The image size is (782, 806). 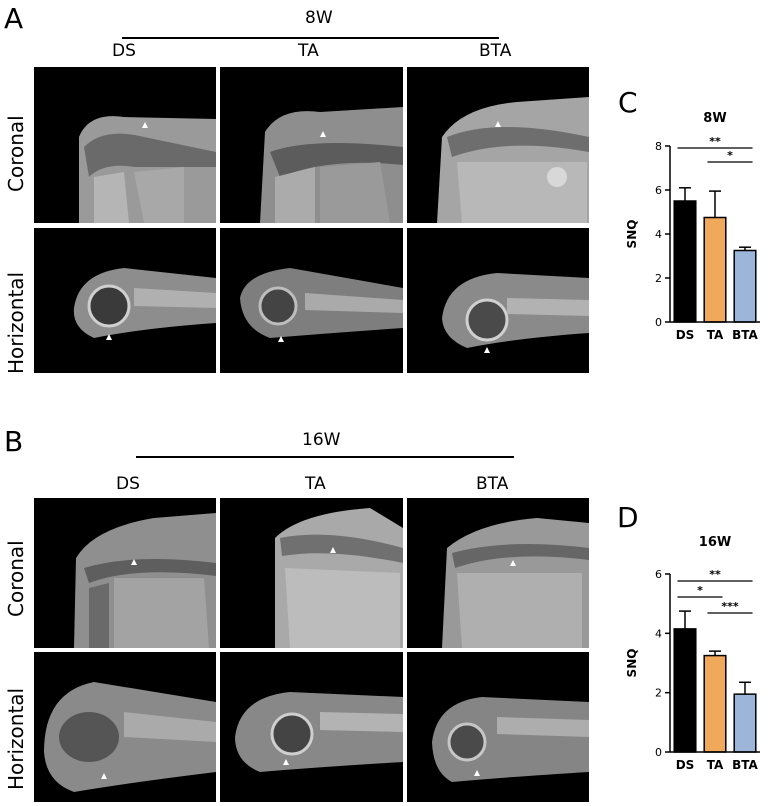 What do you see at coordinates (308, 51) in the screenshot?
I see `group-label-a-ta: TA` at bounding box center [308, 51].